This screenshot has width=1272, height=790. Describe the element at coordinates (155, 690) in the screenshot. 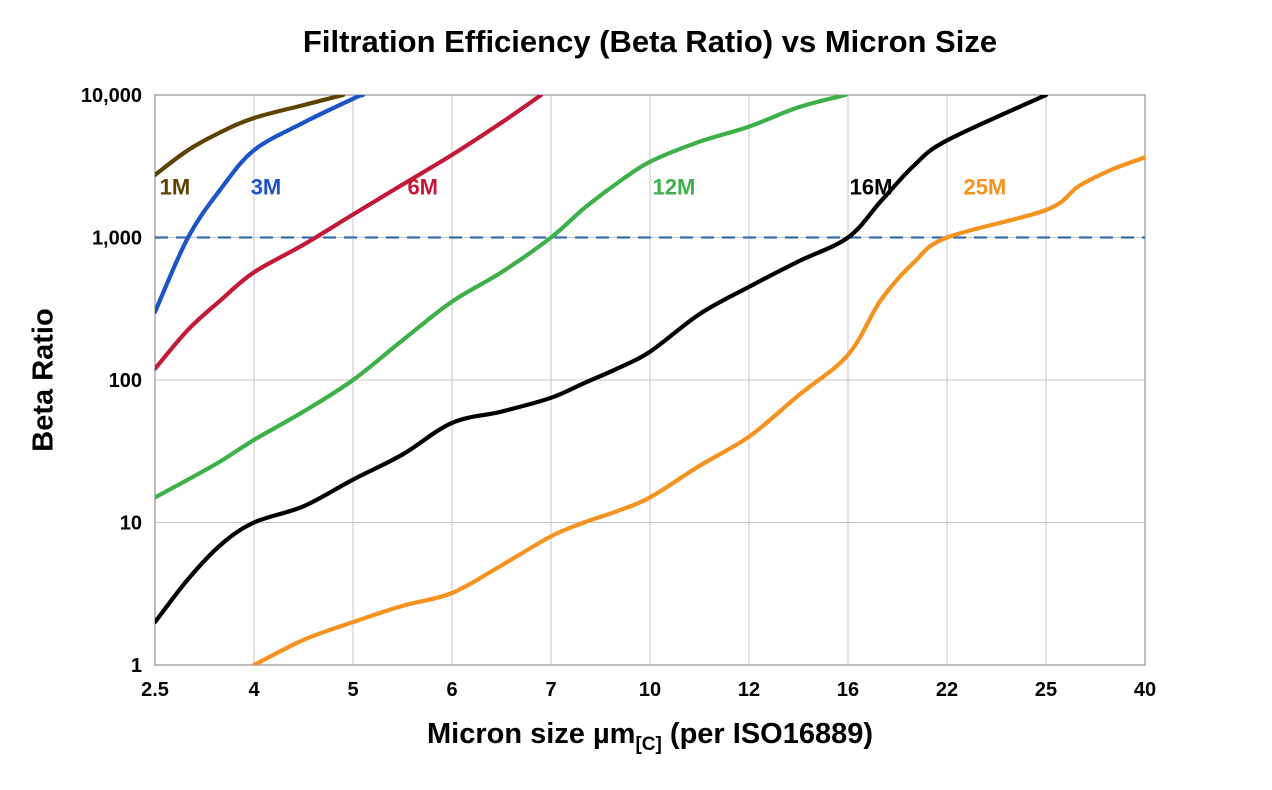

I see `x-tick-label-2.5: 2.5` at that location.